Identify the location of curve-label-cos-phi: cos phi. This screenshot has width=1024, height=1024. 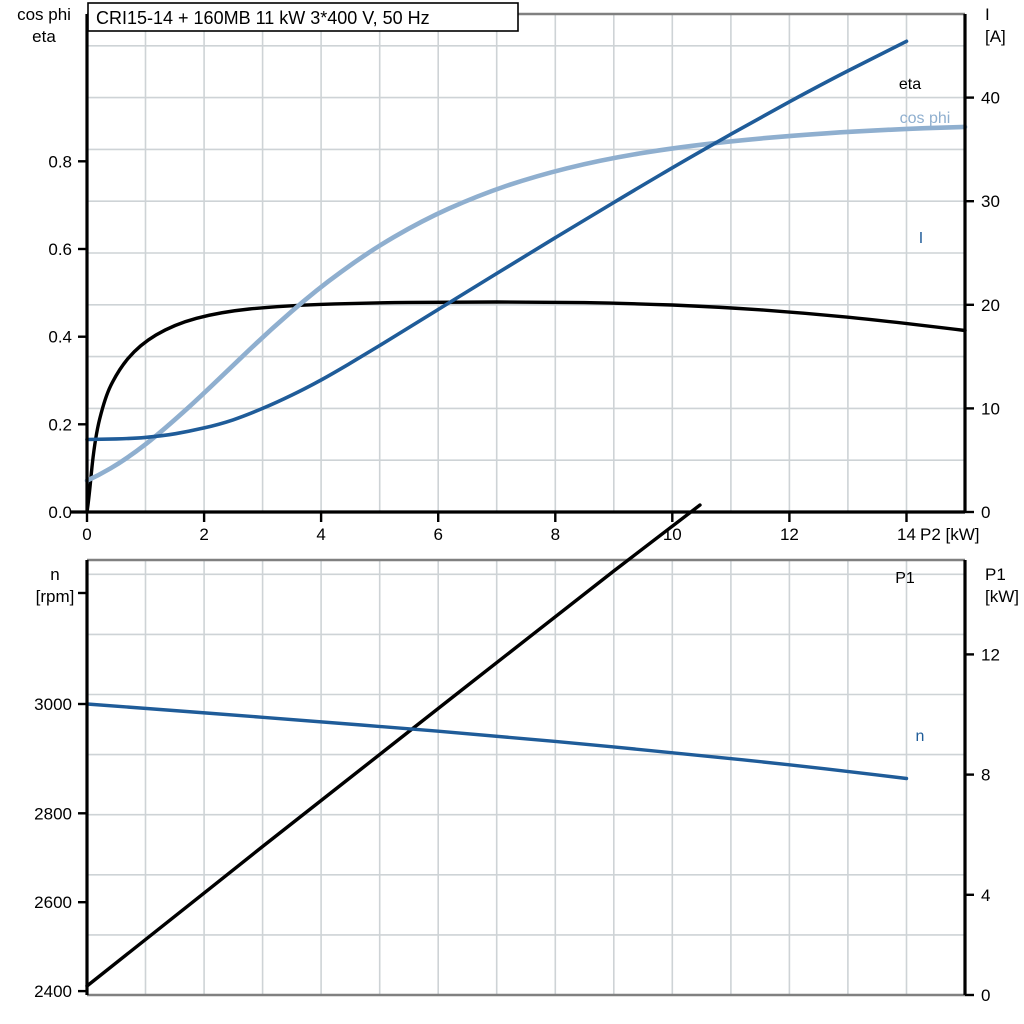
(925, 118).